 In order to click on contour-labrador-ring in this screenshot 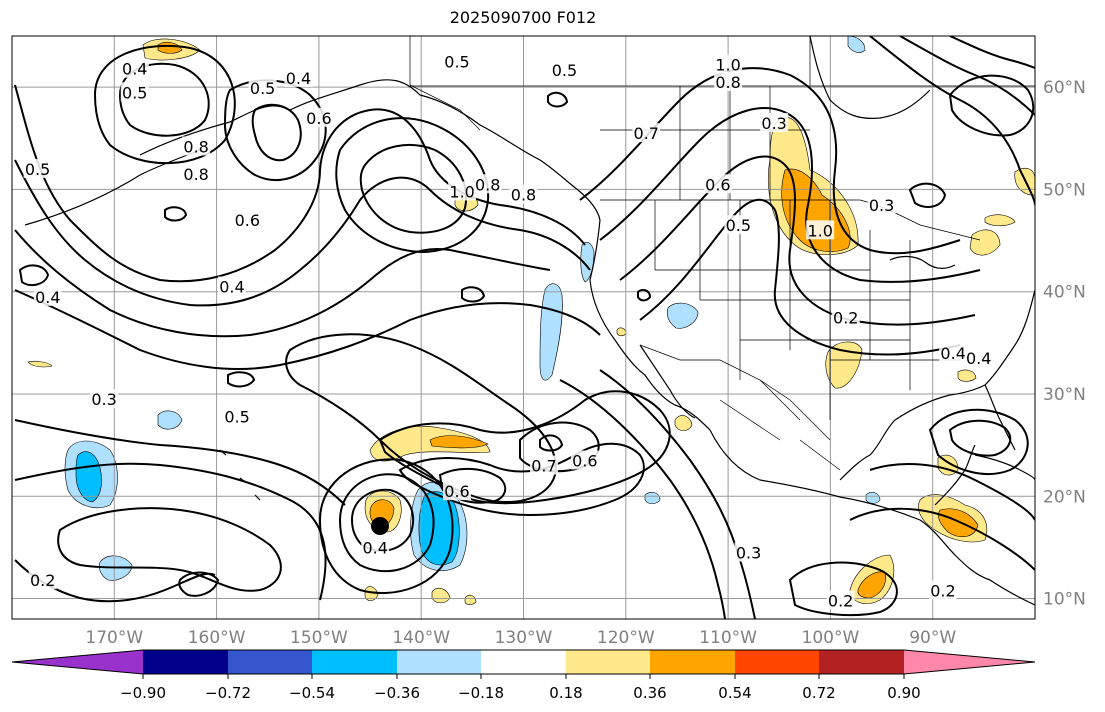, I will do `click(991, 105)`.